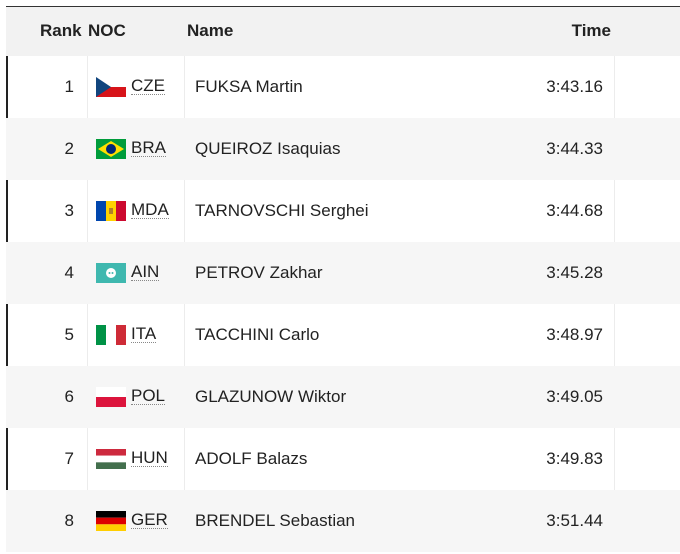 Image resolution: width=680 pixels, height=554 pixels. What do you see at coordinates (574, 86) in the screenshot?
I see `time: 3:43.16` at bounding box center [574, 86].